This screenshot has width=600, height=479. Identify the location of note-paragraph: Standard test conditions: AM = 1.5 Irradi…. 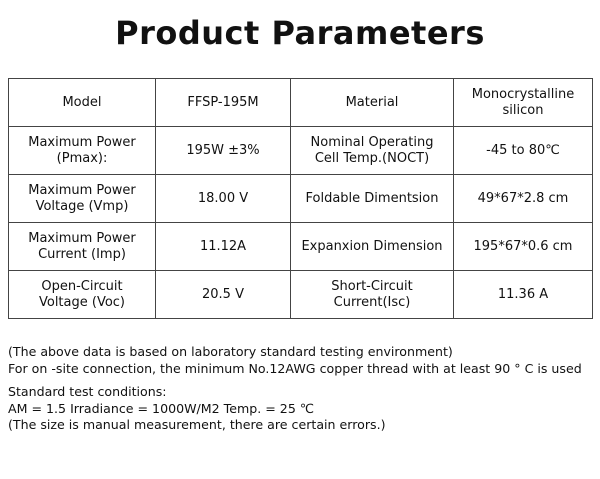
(303, 409).